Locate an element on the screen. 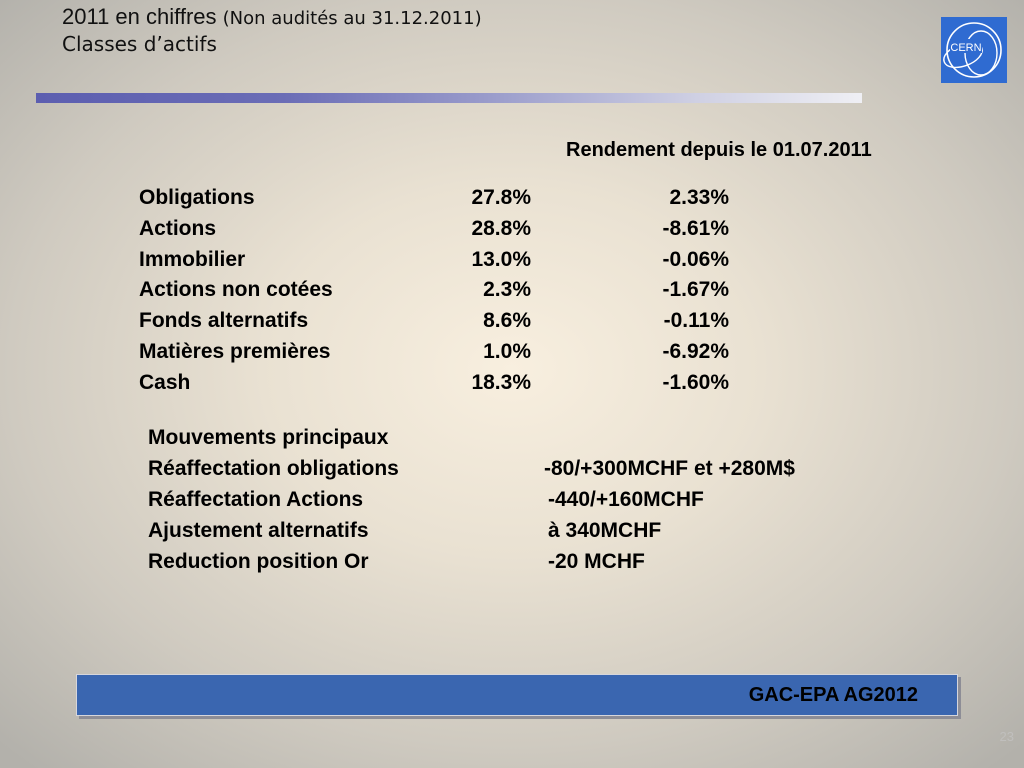 Image resolution: width=1024 pixels, height=768 pixels. asset-name: Cash is located at coordinates (165, 382).